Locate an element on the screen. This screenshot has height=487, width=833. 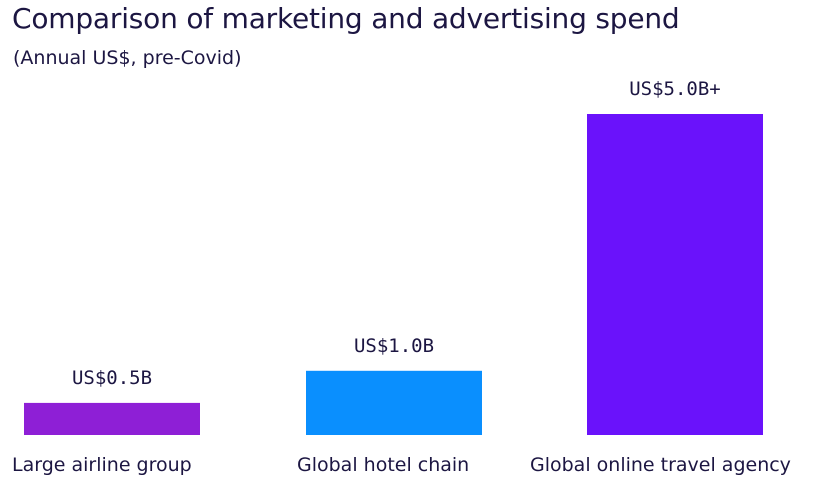
chart-subtitle: (Annual US$, pre-Covid) is located at coordinates (127, 58).